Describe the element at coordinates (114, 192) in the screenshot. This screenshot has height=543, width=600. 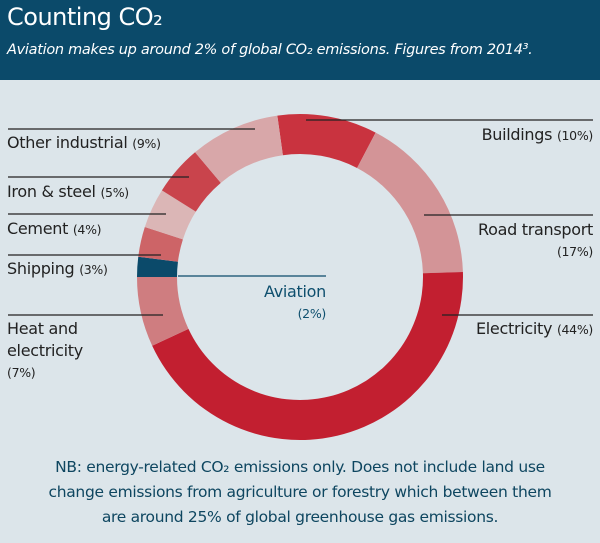
I see `label-pct: (5%)` at that location.